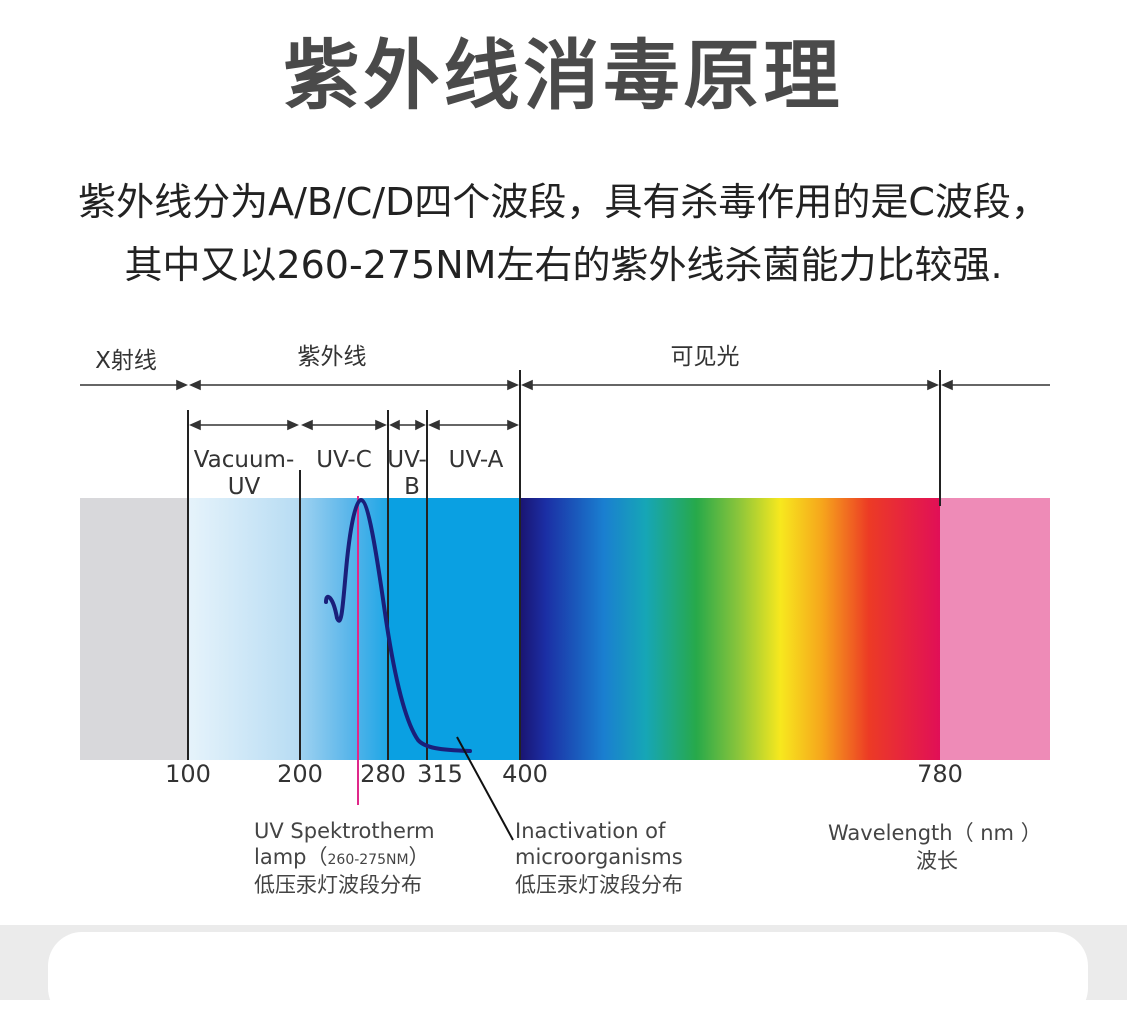 Image resolution: width=1127 pixels, height=1022 pixels. Describe the element at coordinates (563, 75) in the screenshot. I see `page-title: 紫外线消毒原理` at that location.